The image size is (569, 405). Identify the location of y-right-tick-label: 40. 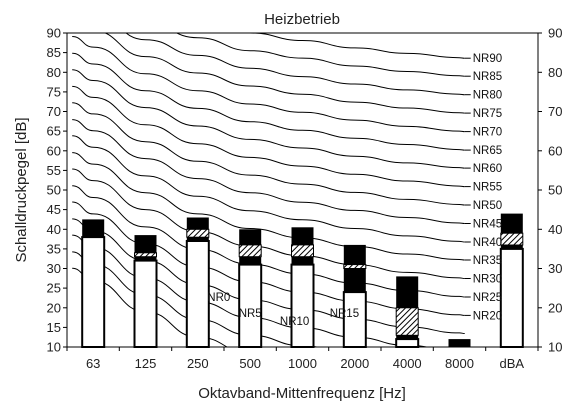
(555, 229).